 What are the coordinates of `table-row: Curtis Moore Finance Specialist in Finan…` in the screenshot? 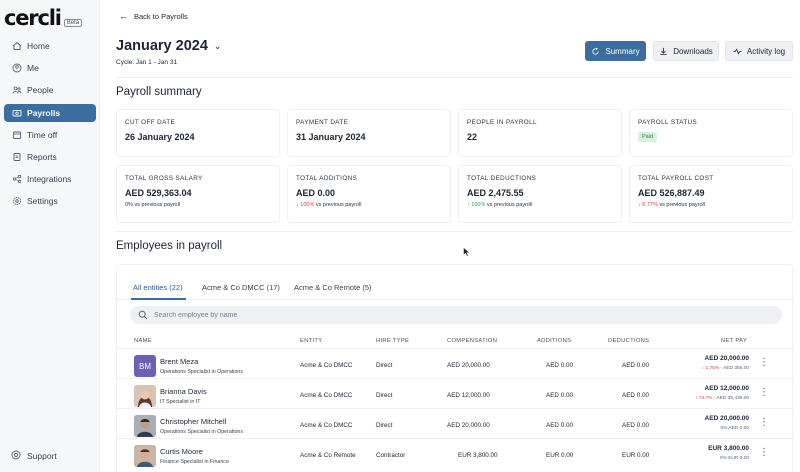 It's located at (455, 453).